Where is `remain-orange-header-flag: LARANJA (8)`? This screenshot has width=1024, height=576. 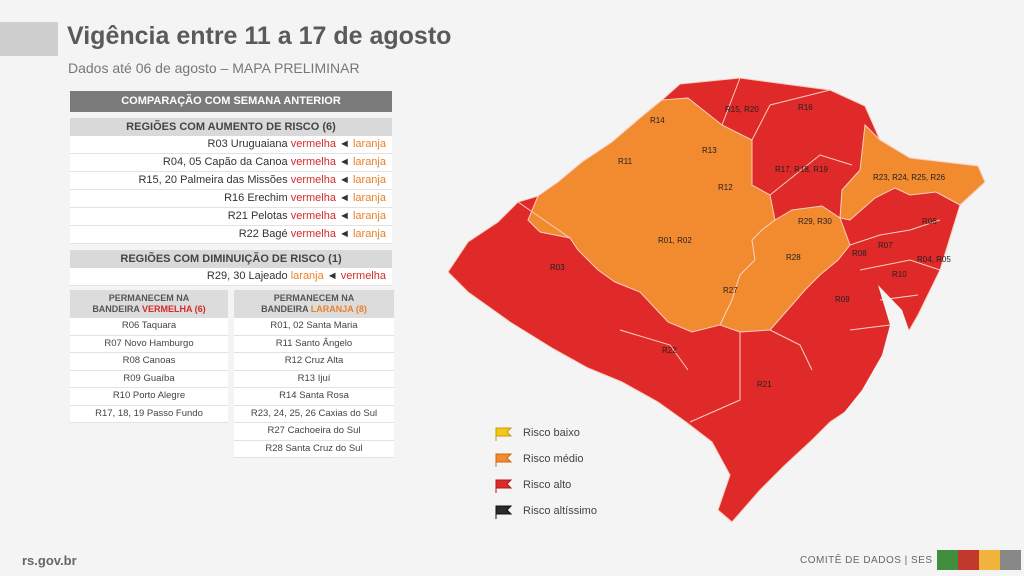 remain-orange-header-flag: LARANJA (8) is located at coordinates (338, 309).